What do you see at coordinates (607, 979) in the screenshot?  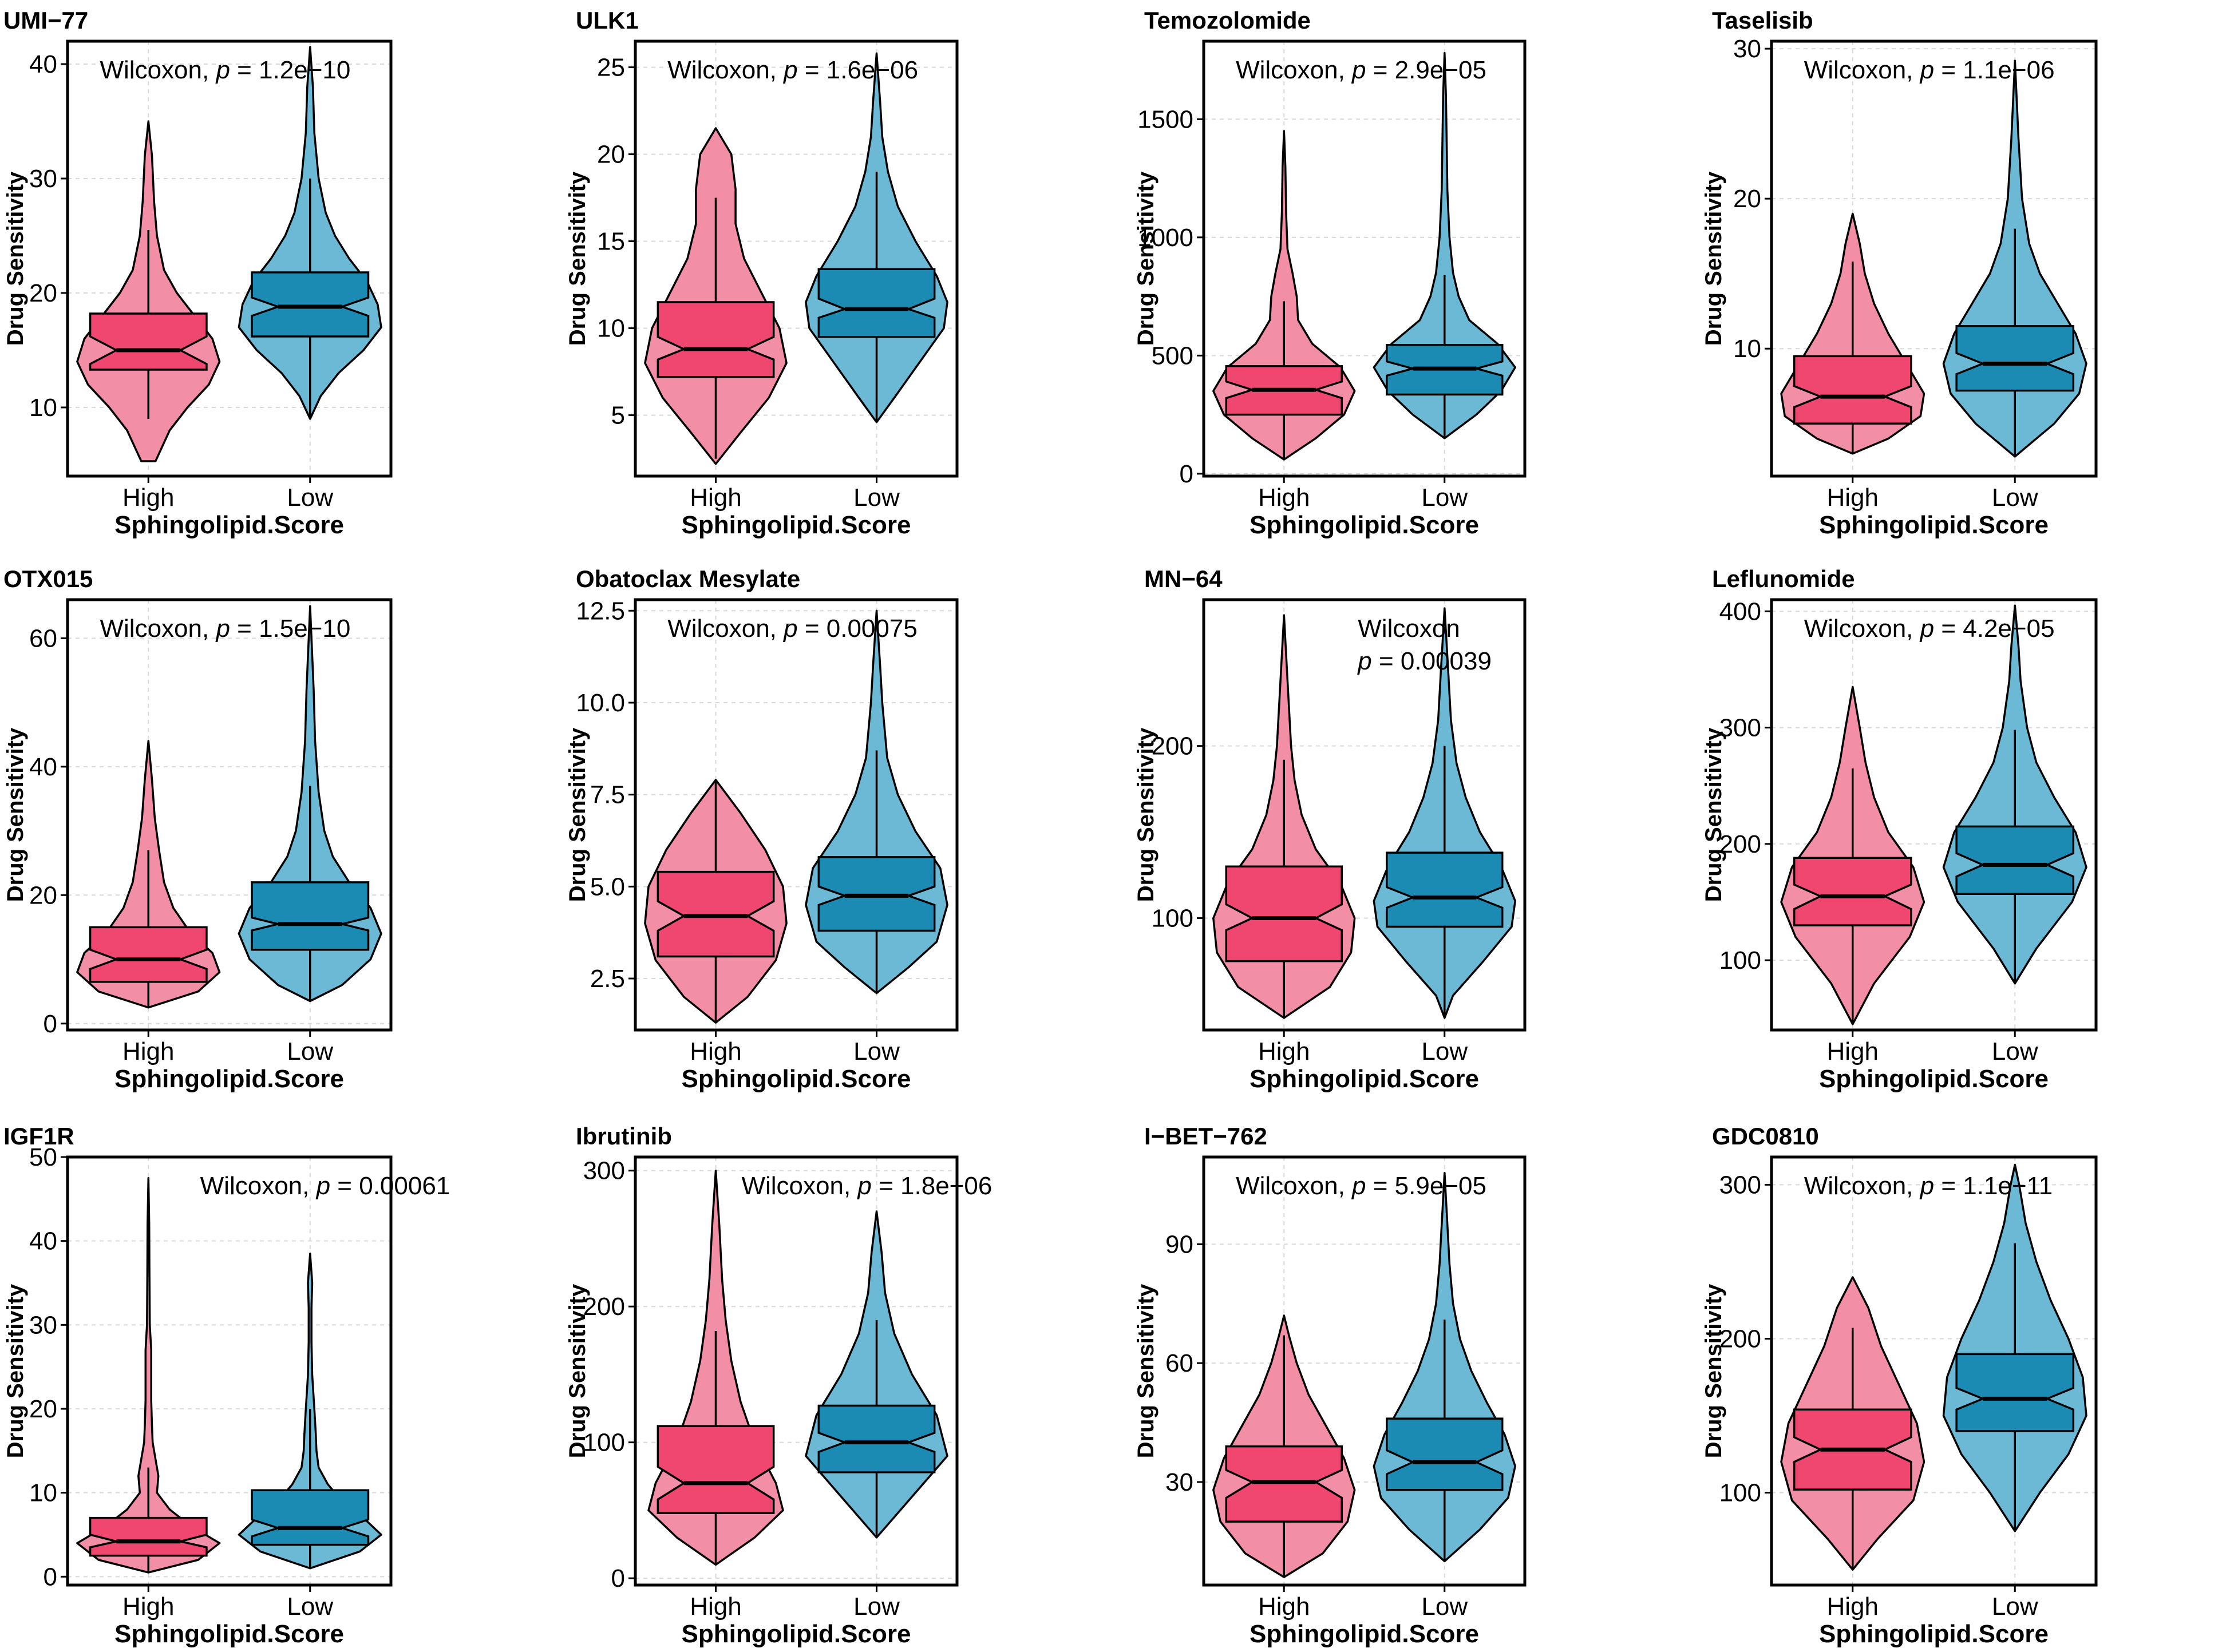 I see `y-tick-label: 2.5` at bounding box center [607, 979].